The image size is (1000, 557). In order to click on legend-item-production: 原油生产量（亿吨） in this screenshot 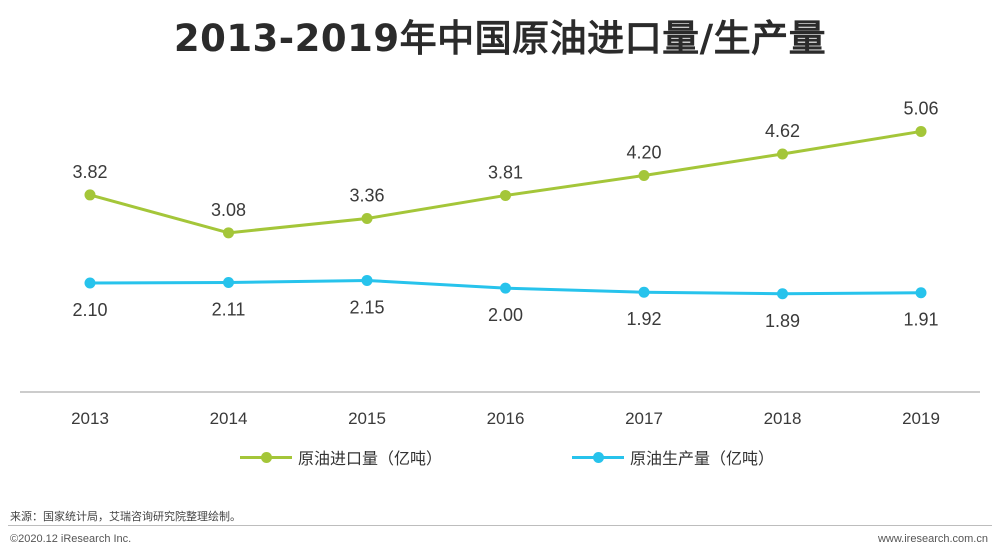, I will do `click(673, 457)`.